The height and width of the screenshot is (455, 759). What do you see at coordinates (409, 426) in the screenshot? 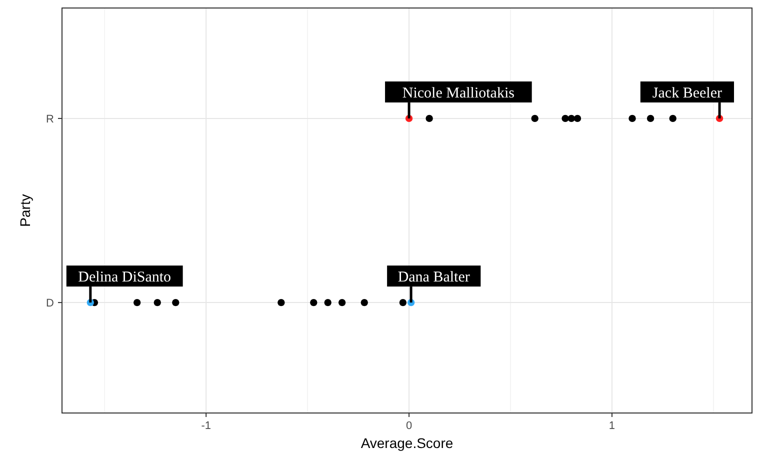
I see `x-tick-label: 0` at bounding box center [409, 426].